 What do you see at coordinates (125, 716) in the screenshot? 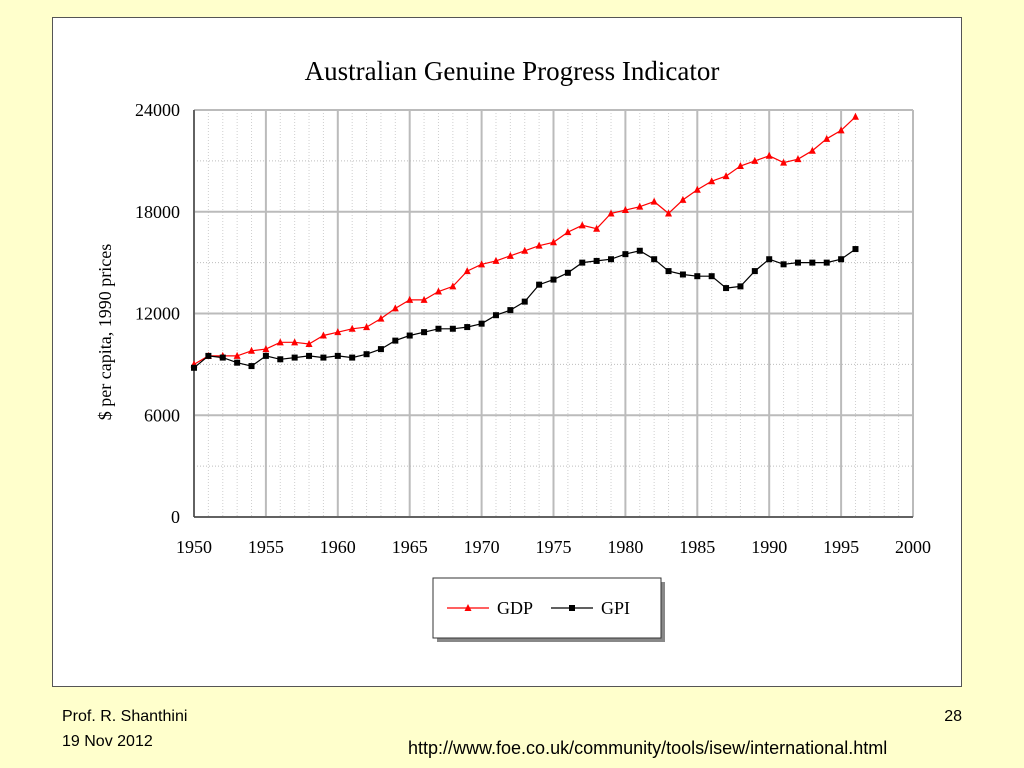
I see `footer-author: Prof. R. Shanthini` at bounding box center [125, 716].